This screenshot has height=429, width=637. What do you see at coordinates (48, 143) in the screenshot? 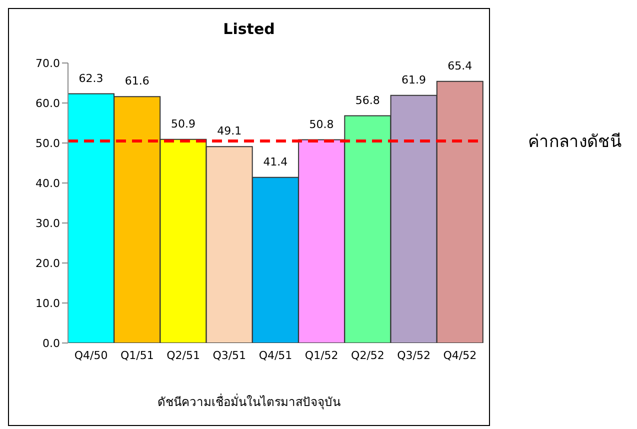
I see `y-tick-label: 50.0` at bounding box center [48, 143].